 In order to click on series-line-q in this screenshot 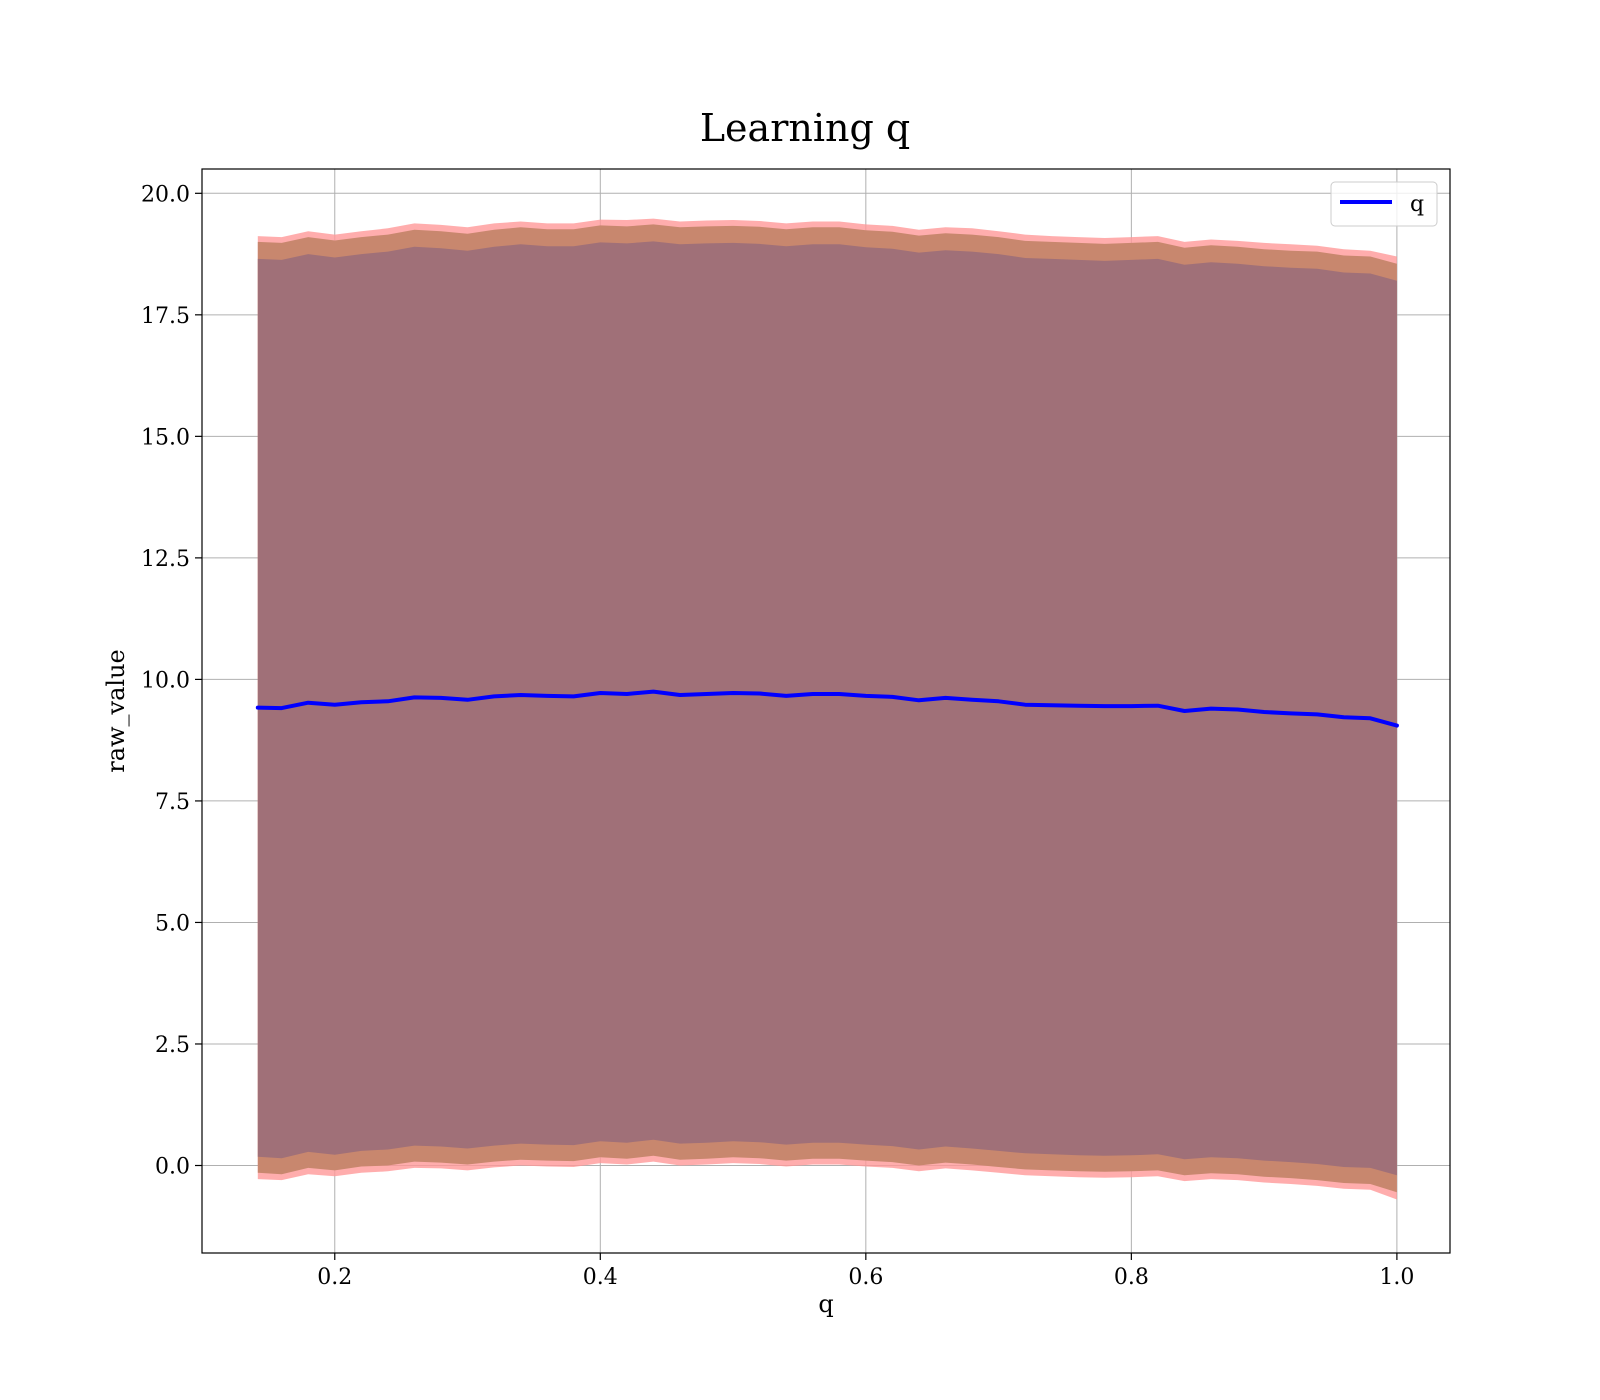, I will do `click(827, 708)`.